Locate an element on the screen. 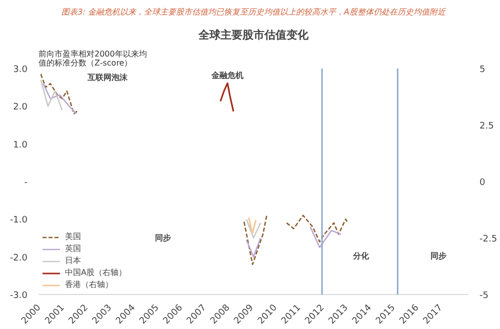 Image resolution: width=500 pixels, height=329 pixels. y2-tick-label: 0 is located at coordinates (483, 183).